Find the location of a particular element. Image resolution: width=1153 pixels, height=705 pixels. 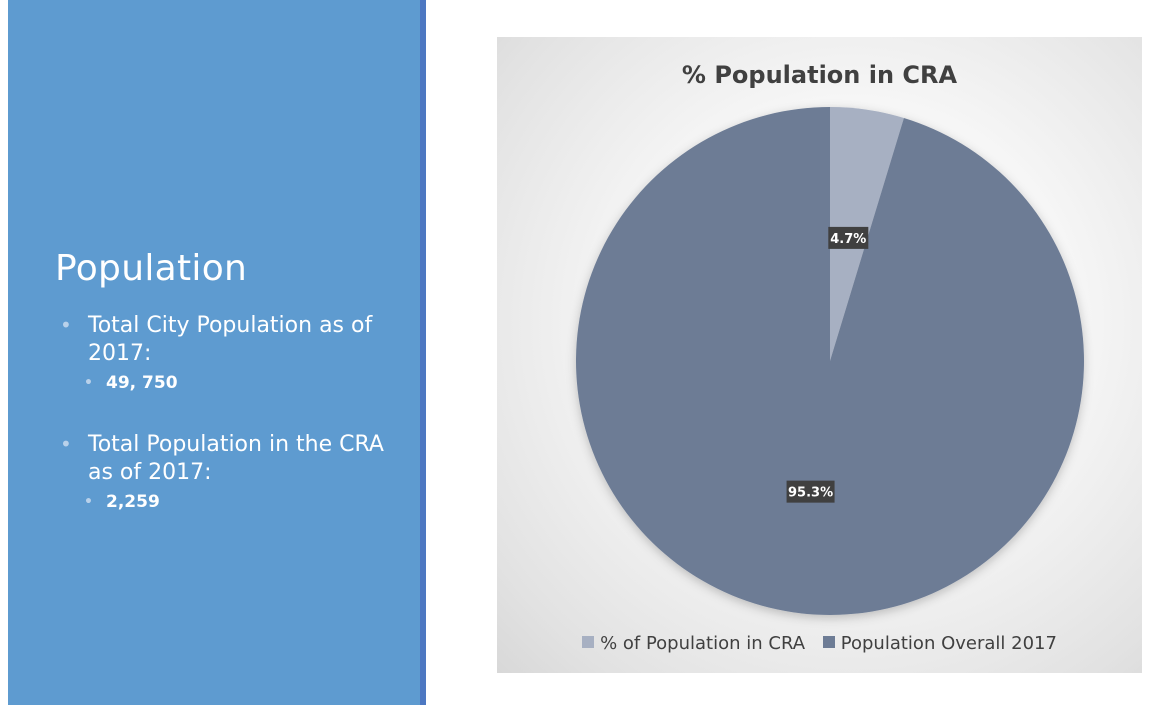

sub-bullet-cra-value: • 2,259 is located at coordinates (234, 502).